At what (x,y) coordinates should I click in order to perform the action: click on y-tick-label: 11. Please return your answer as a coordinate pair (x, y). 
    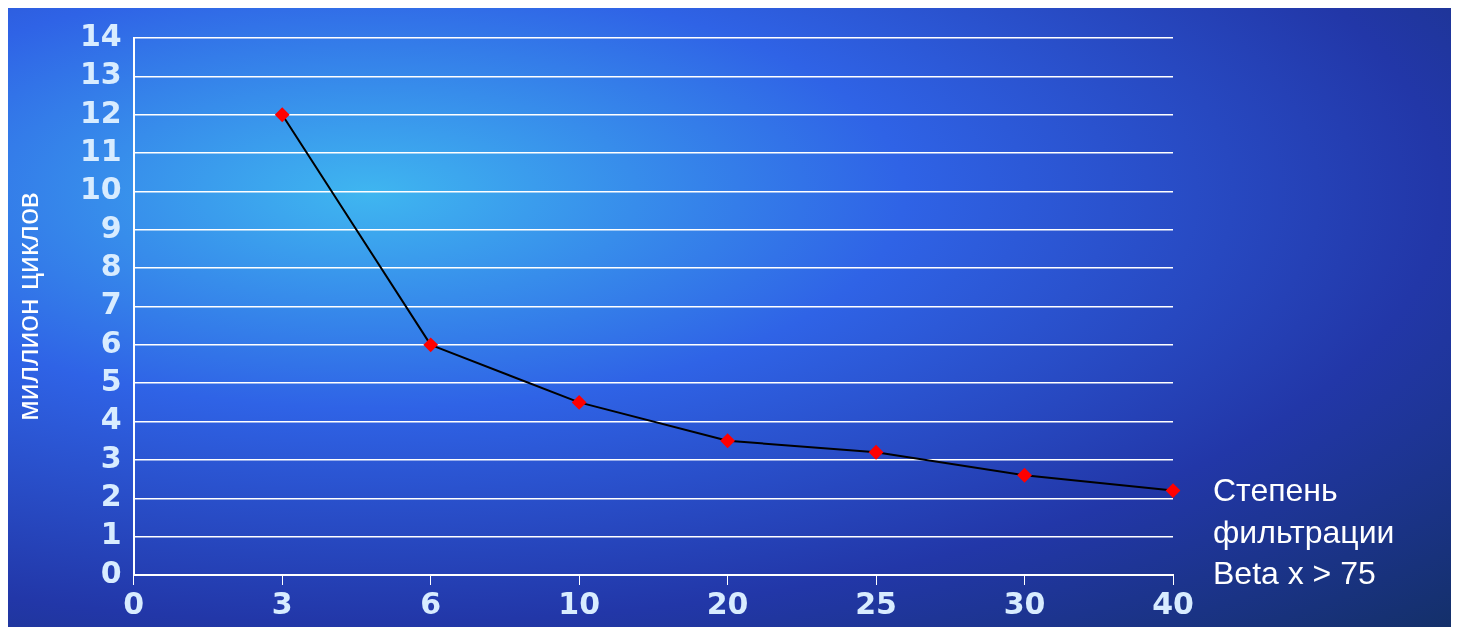
    Looking at the image, I should click on (101, 150).